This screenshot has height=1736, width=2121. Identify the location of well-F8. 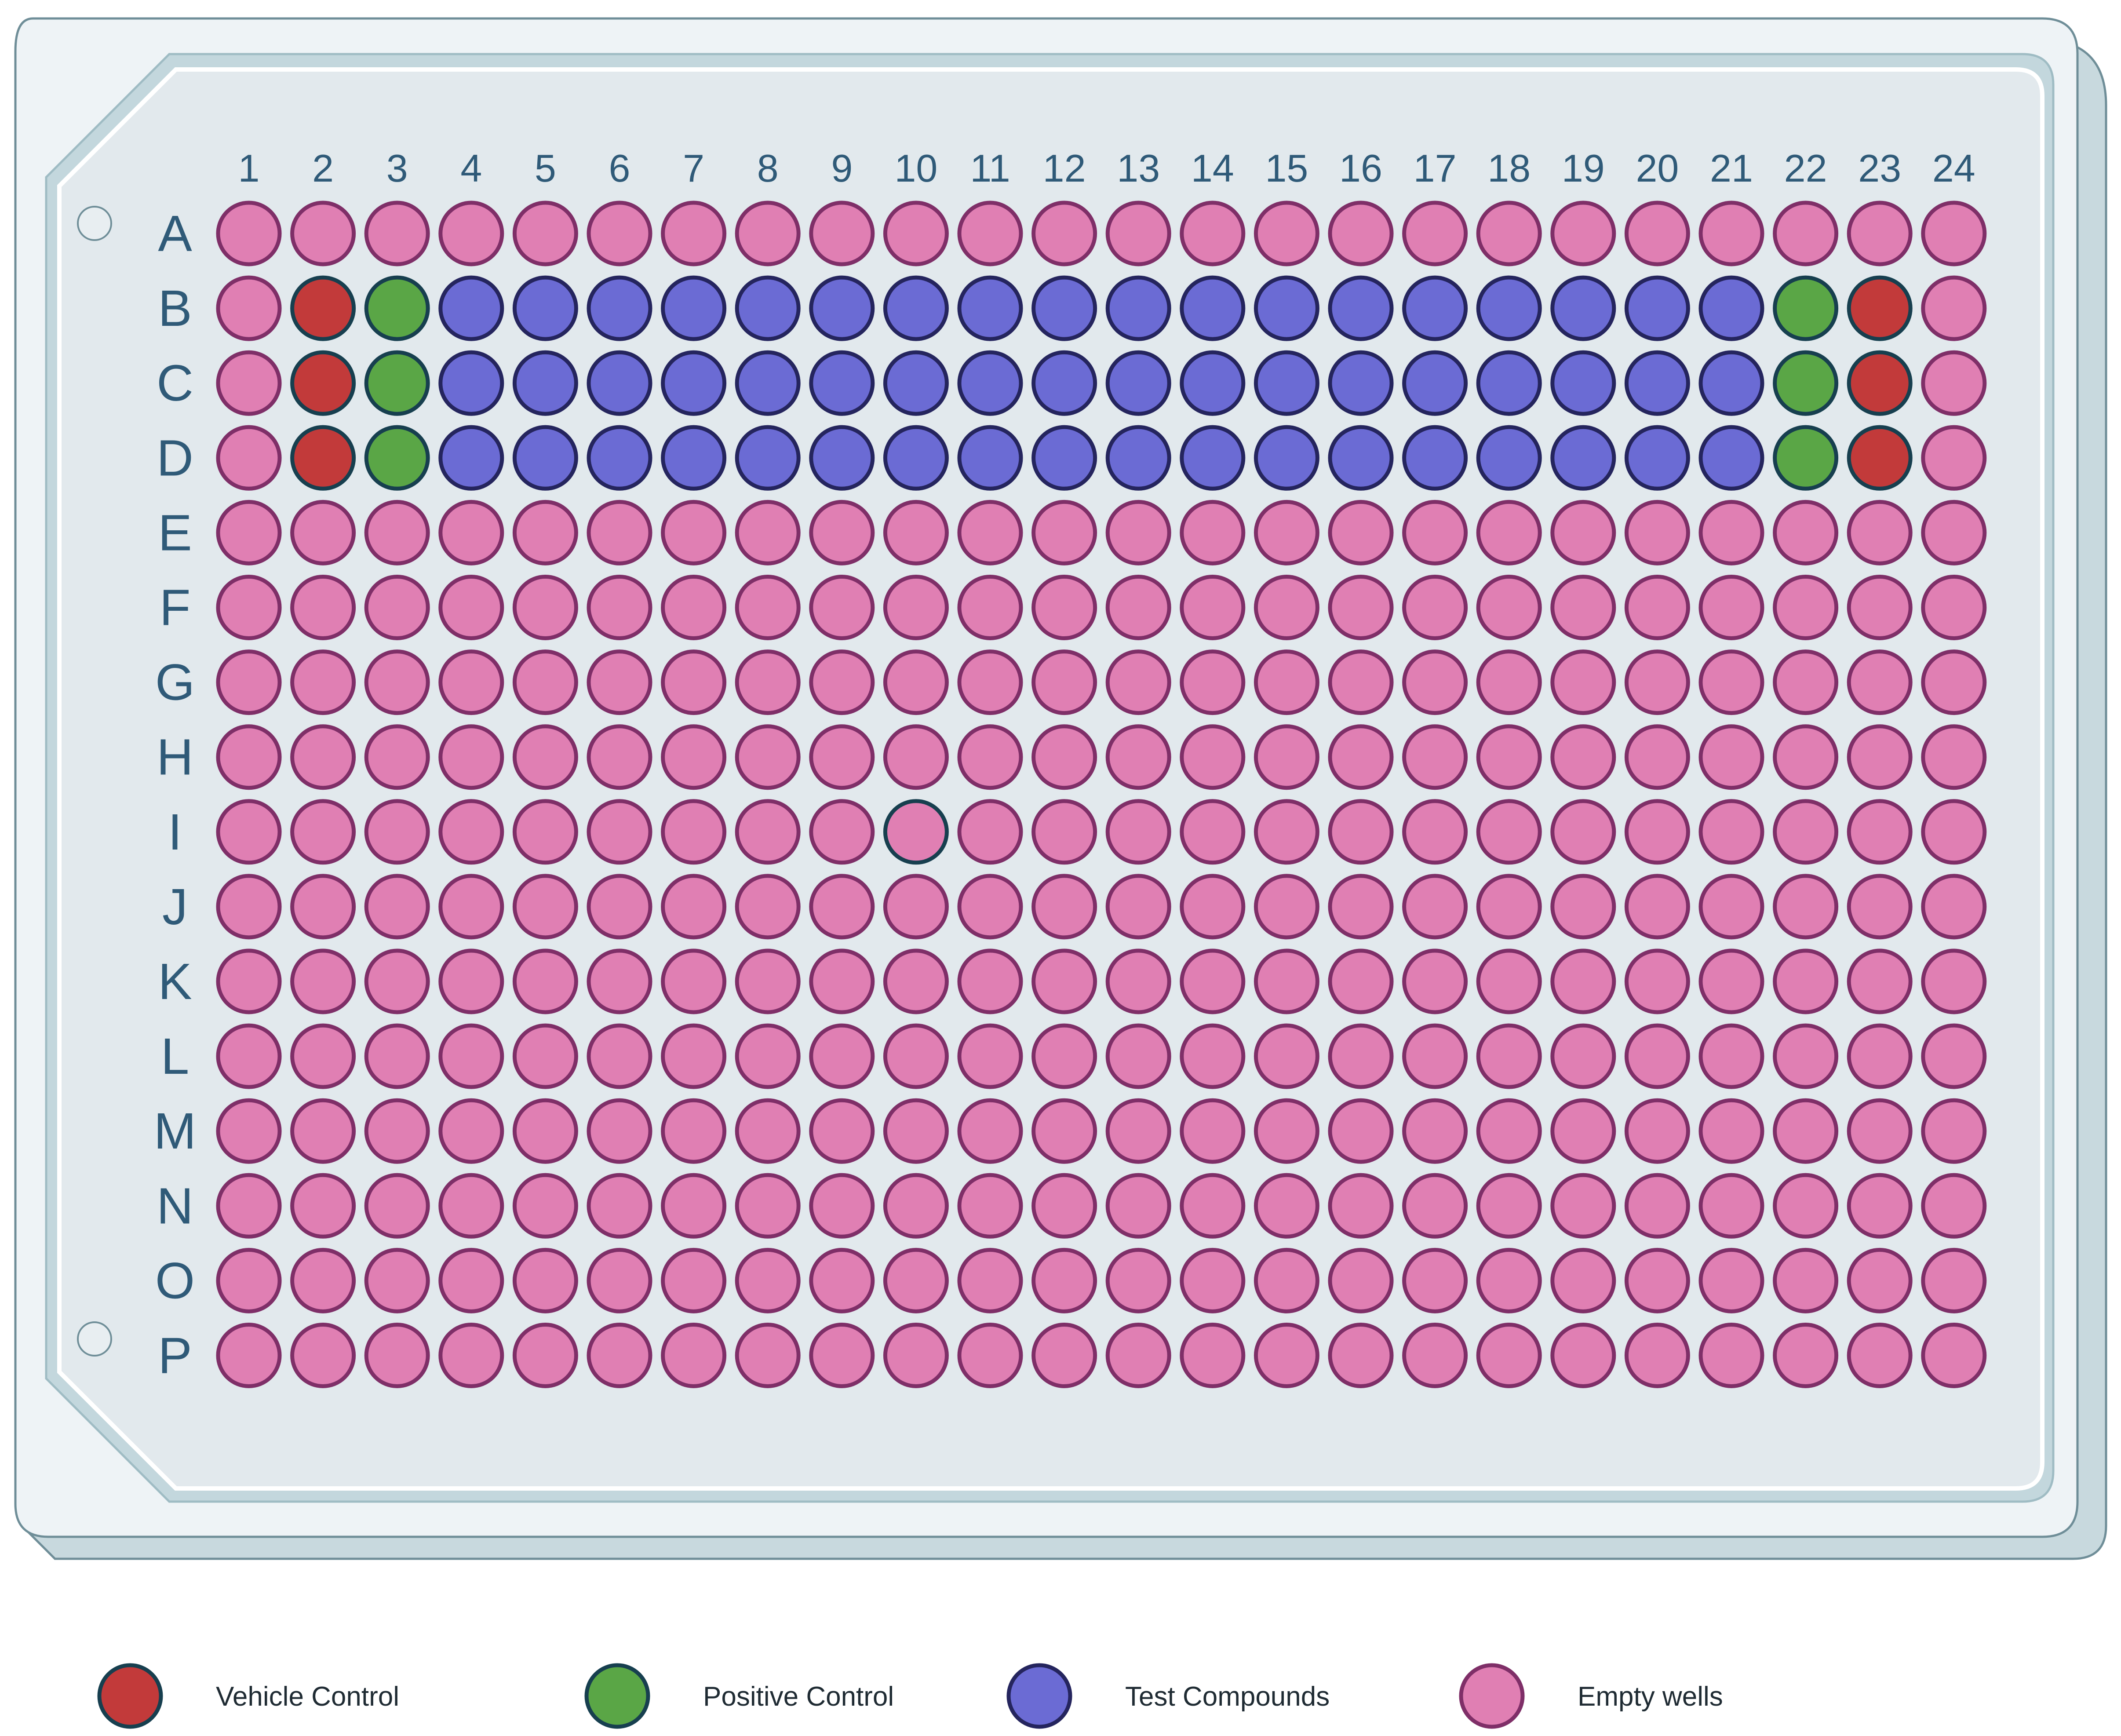
(768, 608).